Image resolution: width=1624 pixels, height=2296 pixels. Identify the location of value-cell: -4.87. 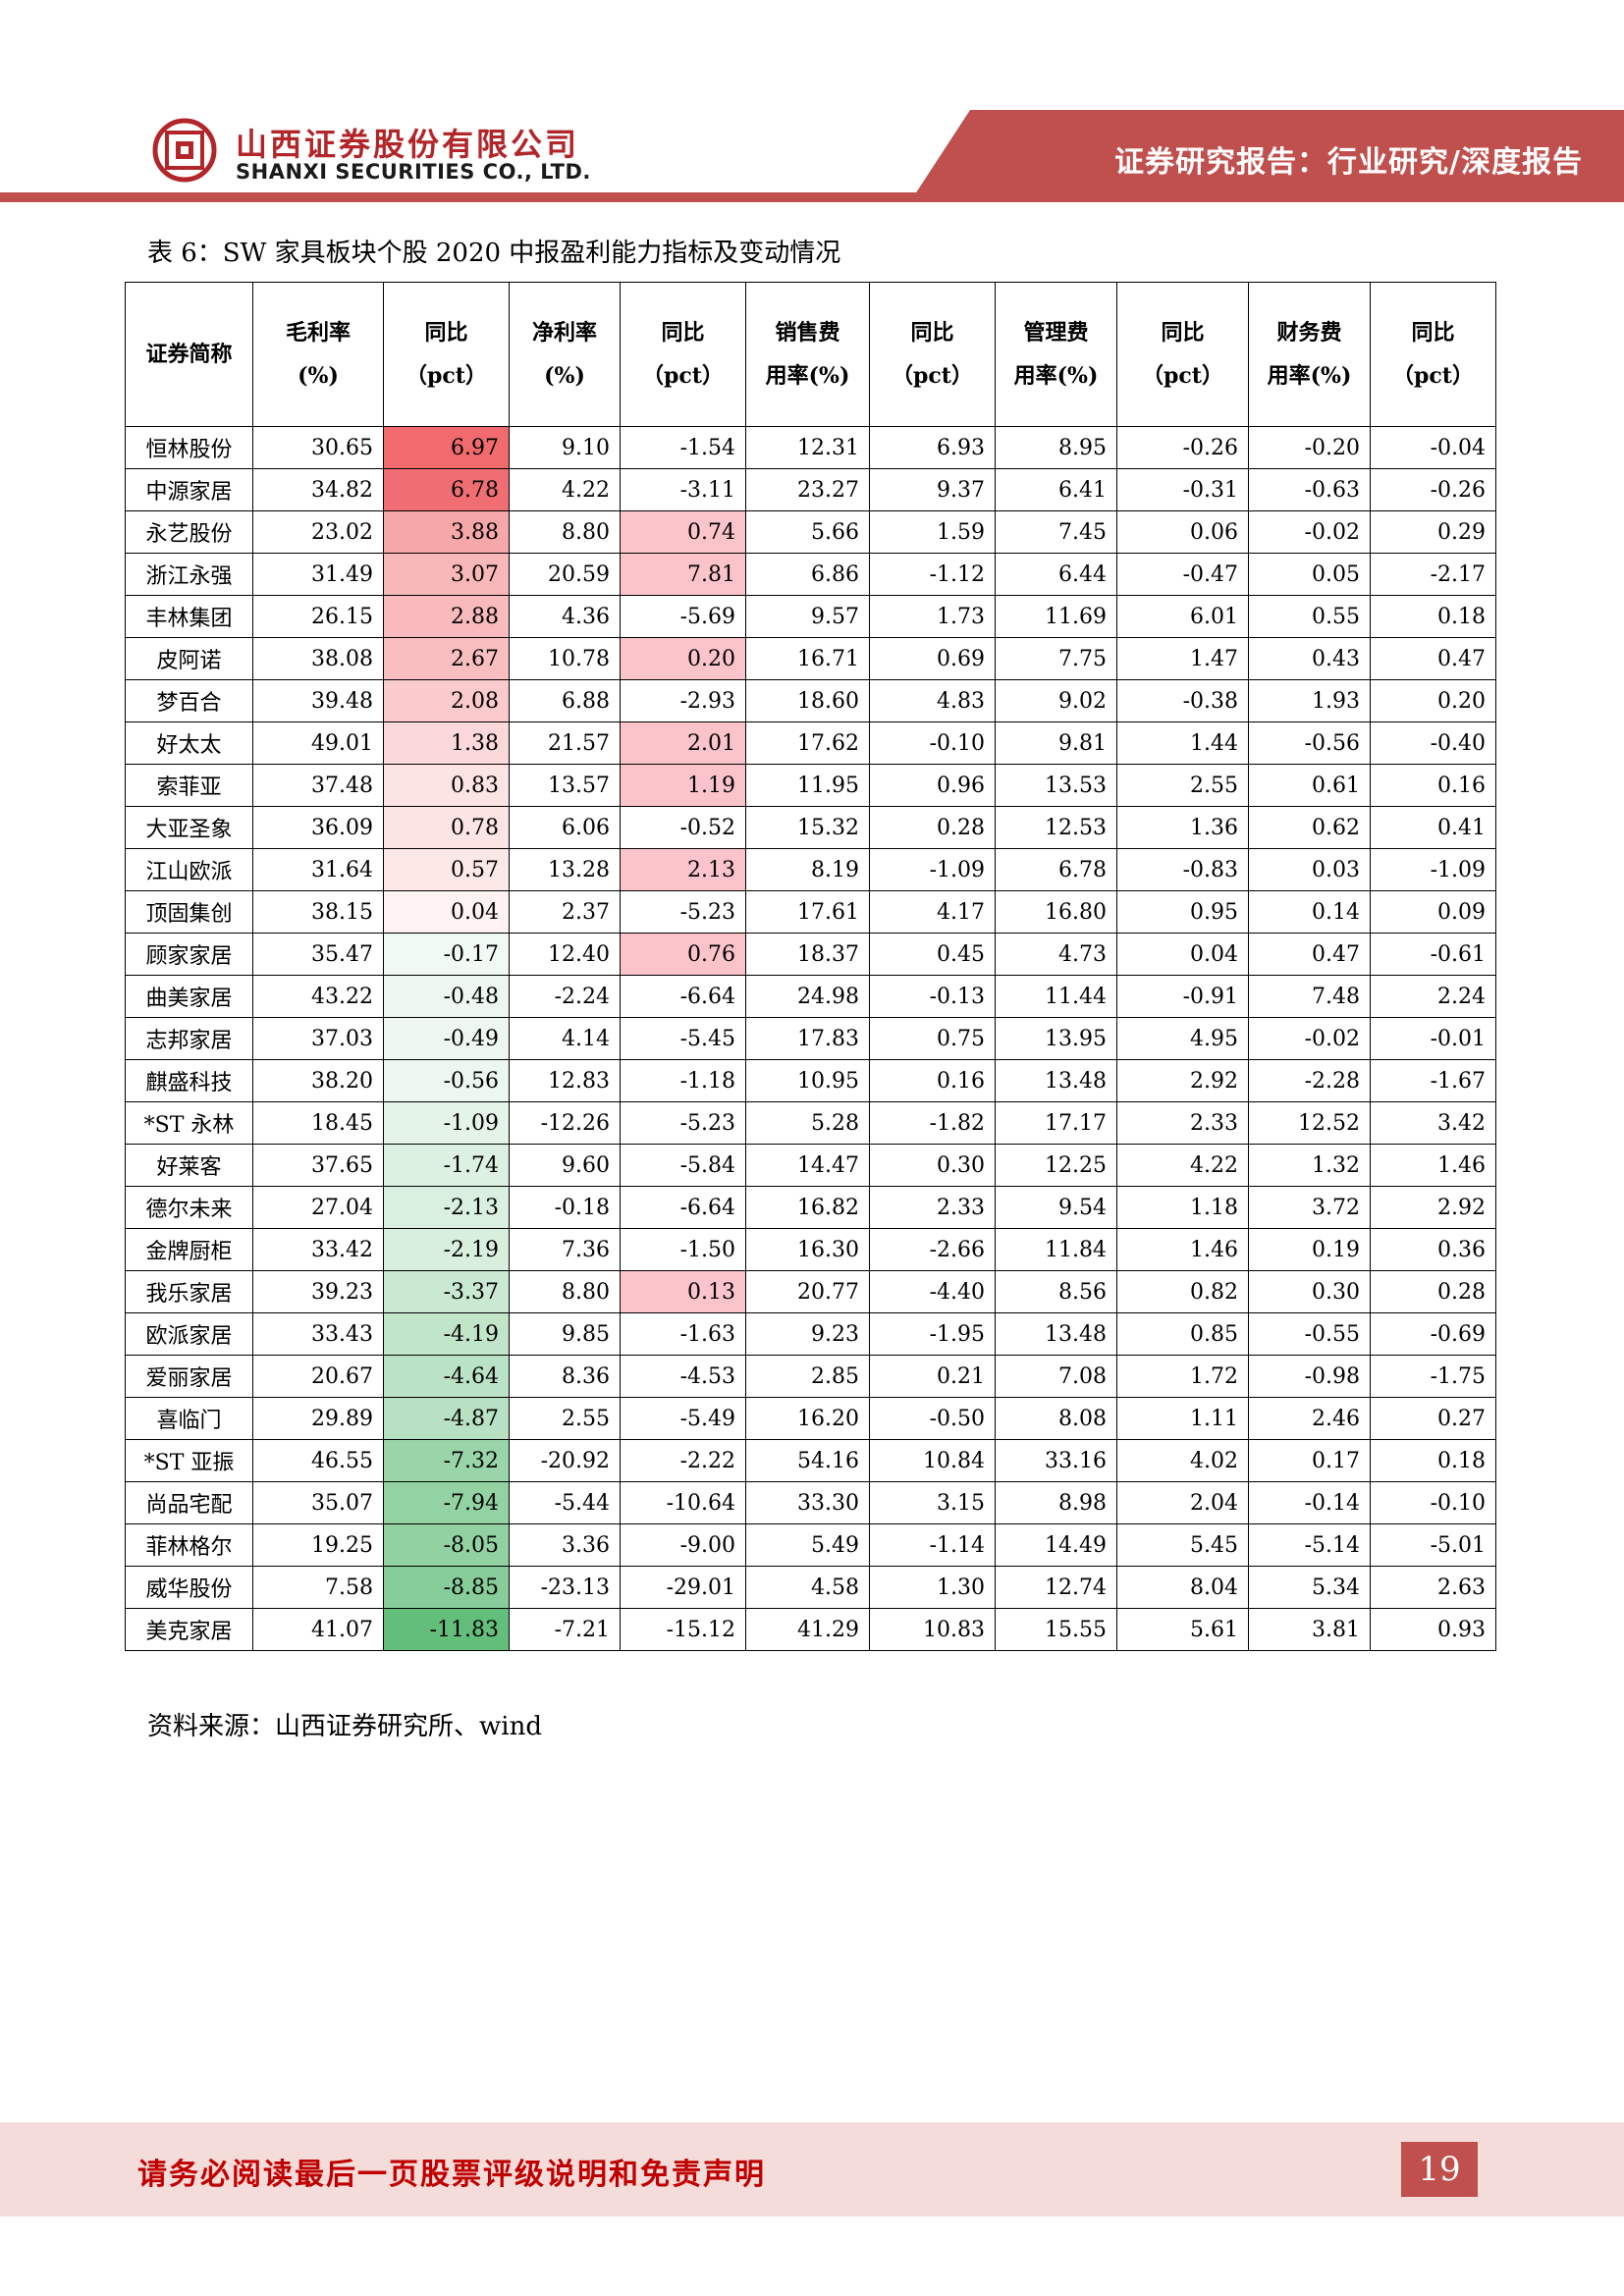
(446, 1418).